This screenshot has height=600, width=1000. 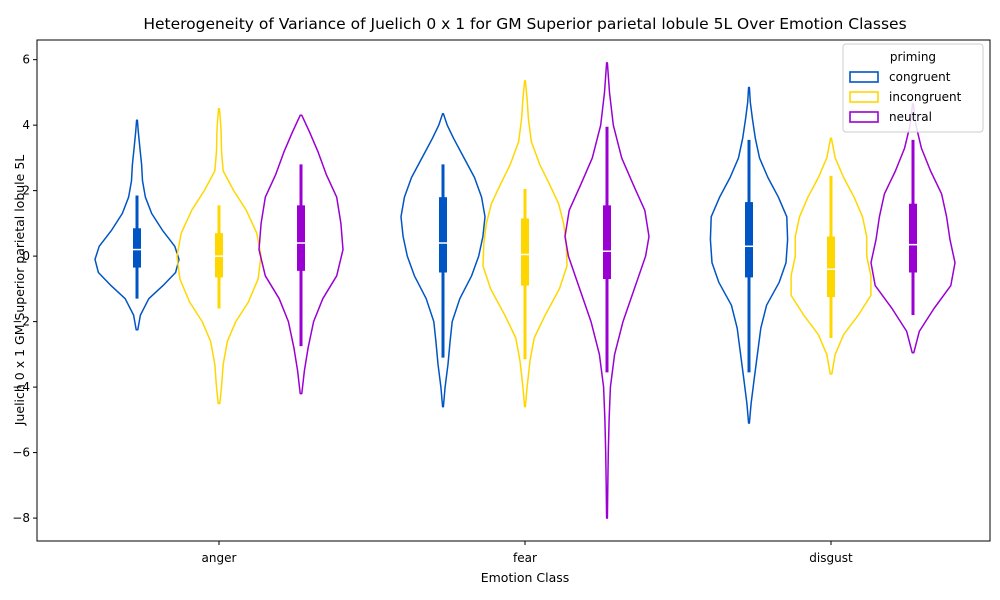 I want to click on legend-item-congruent: congruent, so click(x=900, y=77).